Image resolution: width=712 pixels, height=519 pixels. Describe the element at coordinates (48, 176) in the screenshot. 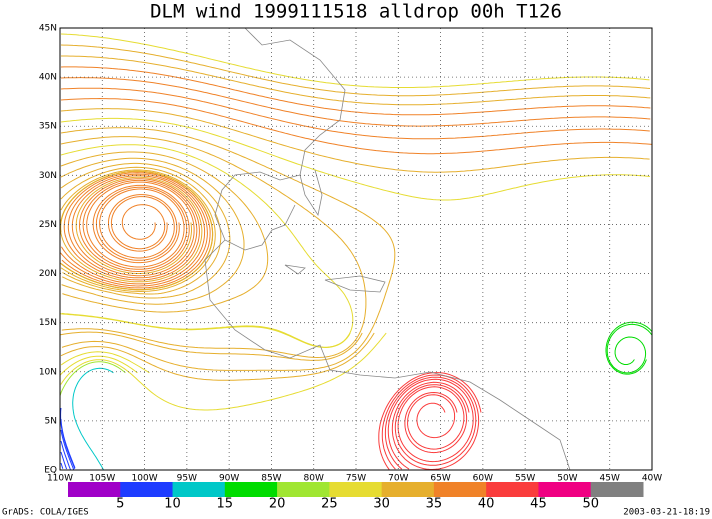

I see `y-tick-label: 30N` at that location.